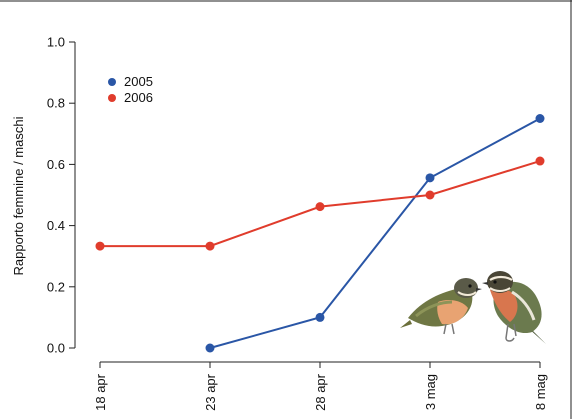  I want to click on x-tick-label: 28 apr, so click(320, 392).